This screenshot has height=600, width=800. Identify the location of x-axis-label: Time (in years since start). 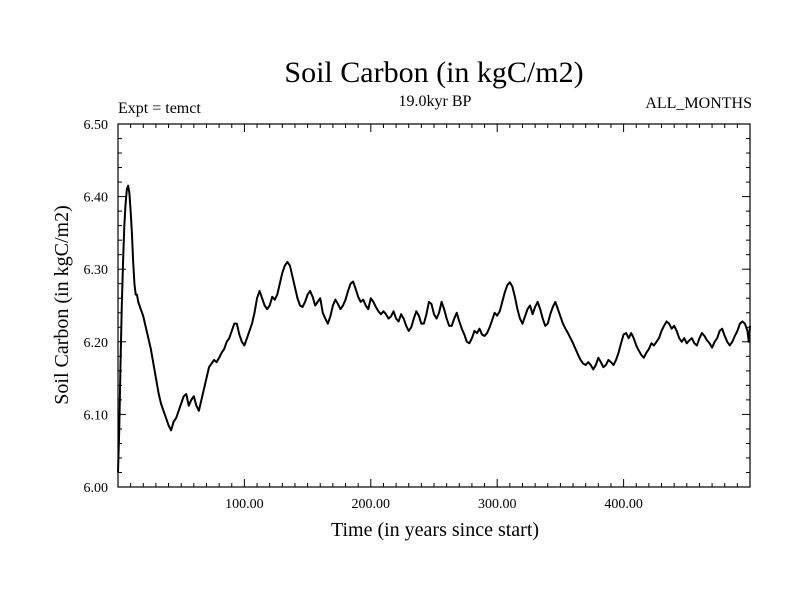
(435, 530).